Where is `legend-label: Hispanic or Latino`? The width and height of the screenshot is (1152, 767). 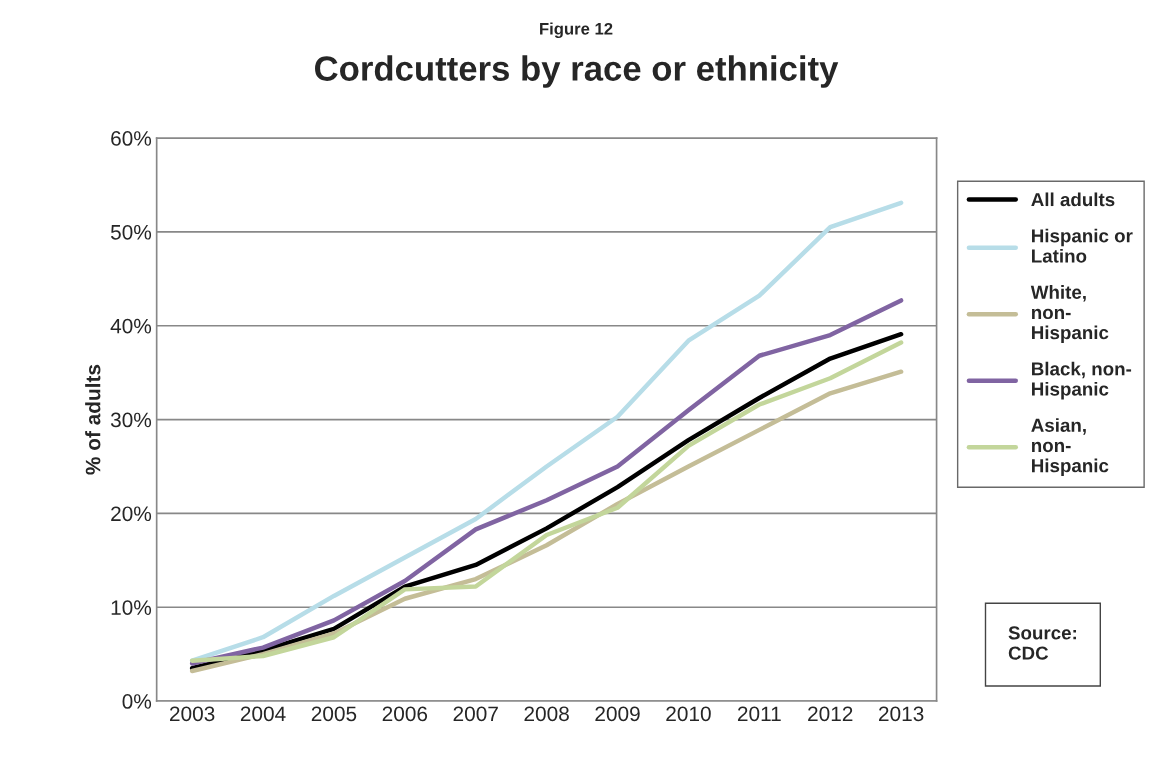 legend-label: Hispanic or Latino is located at coordinates (1082, 245).